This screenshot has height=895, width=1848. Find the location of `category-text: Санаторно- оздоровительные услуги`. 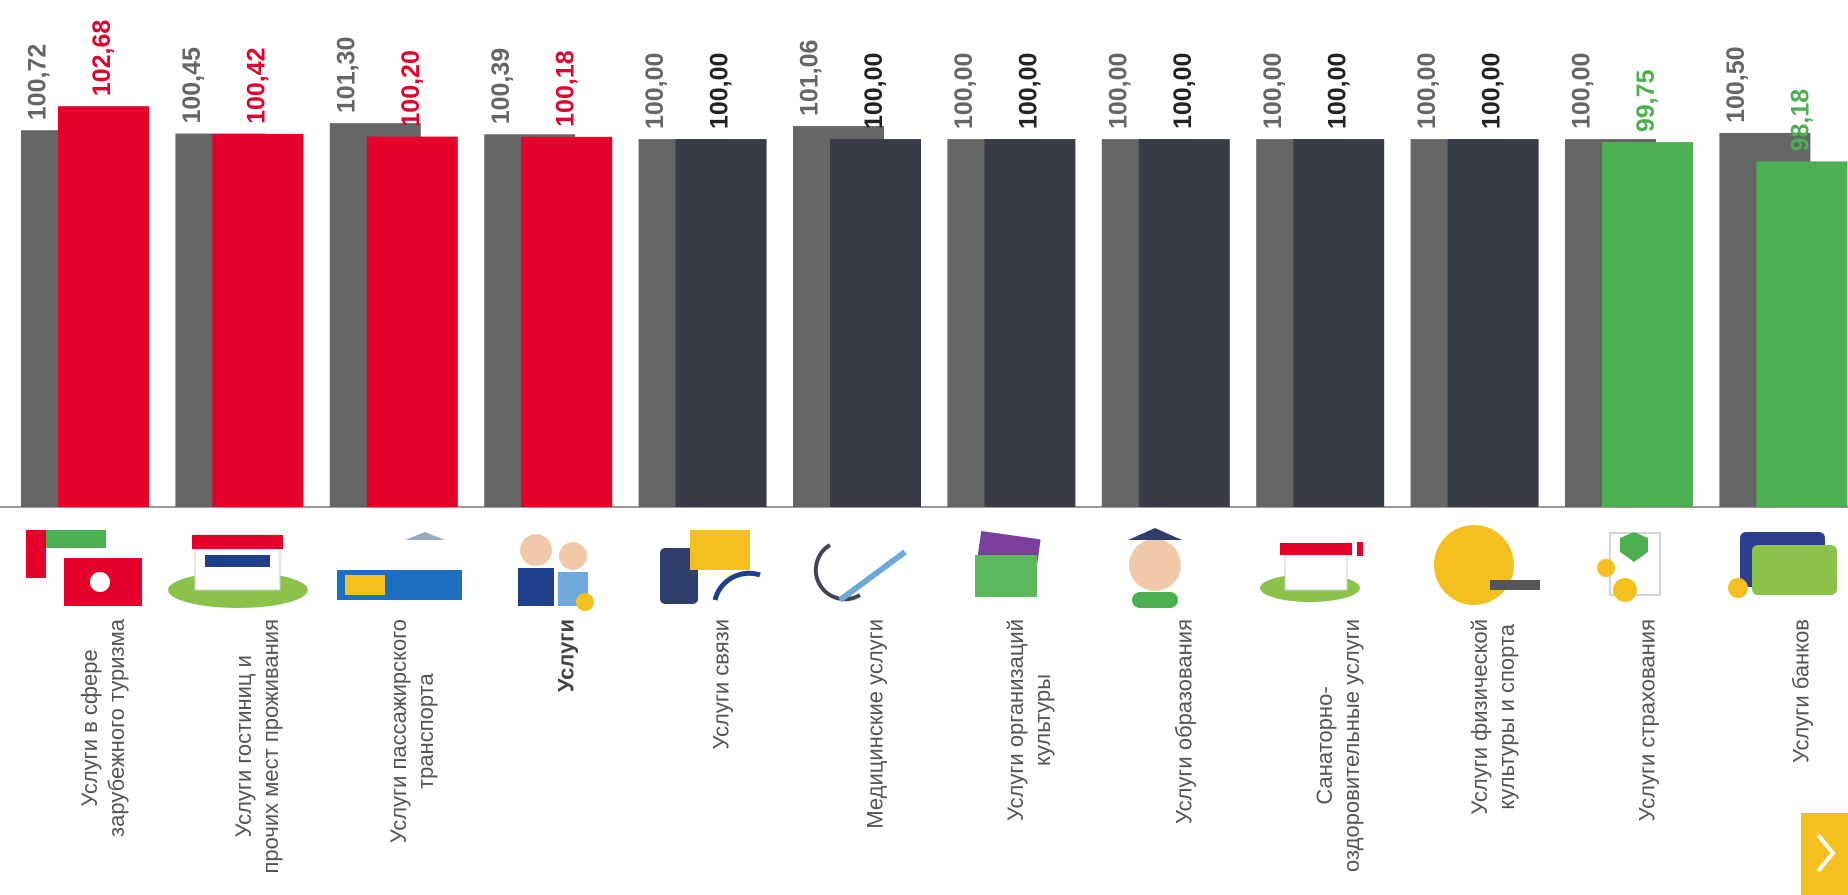

category-text: Санаторно- оздоровительные услуги is located at coordinates (1338, 745).